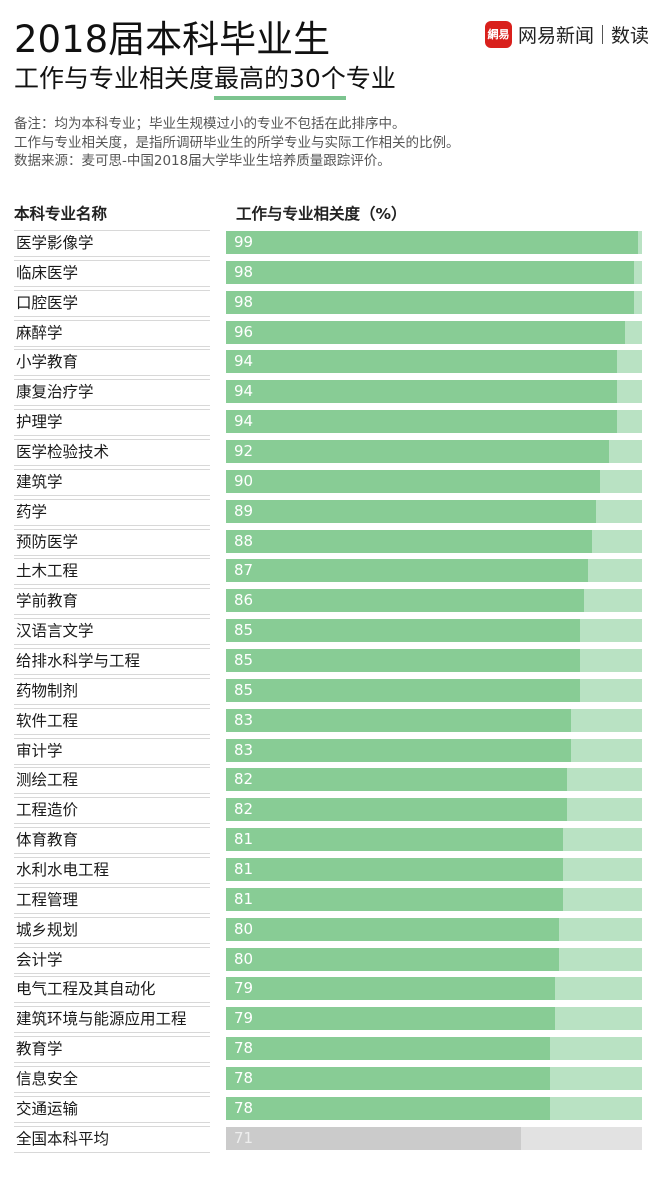  Describe the element at coordinates (434, 720) in the screenshot. I see `bar-track: 83` at that location.